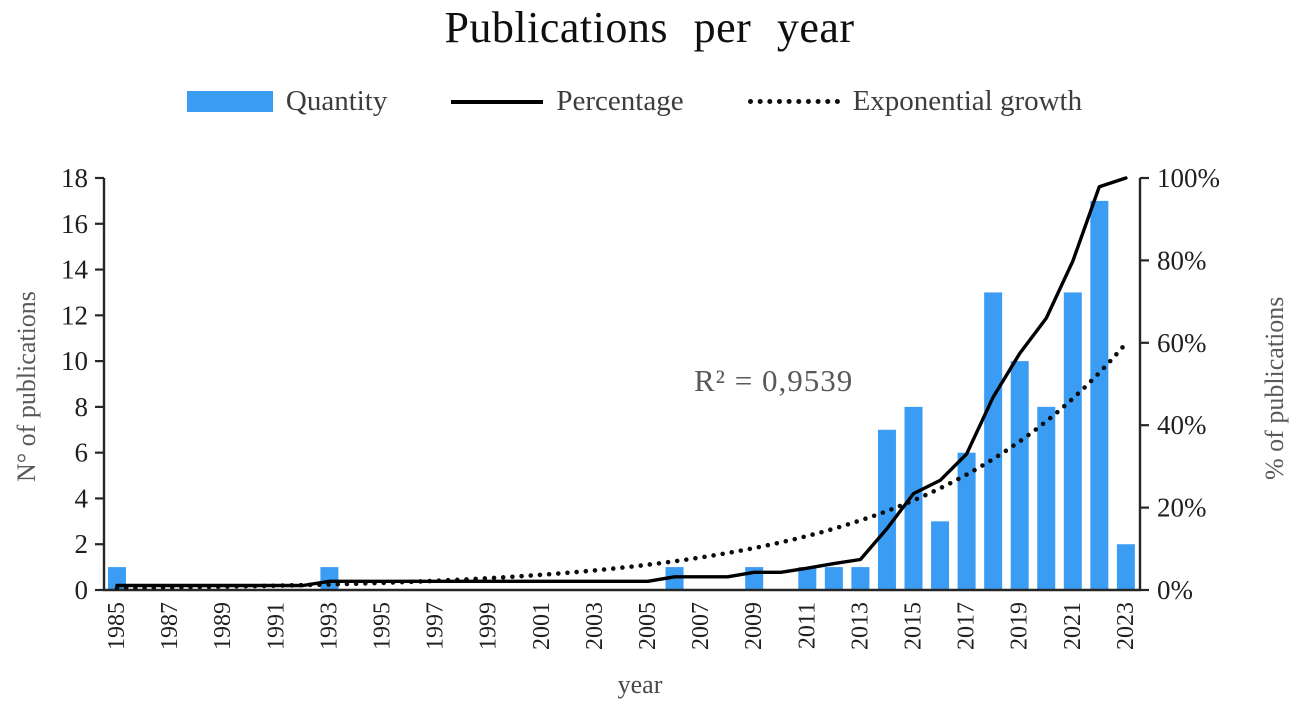 Image resolution: width=1299 pixels, height=710 pixels. I want to click on left-axis-ticks: 0 2 4 6 8 10 12 14 16 18, so click(82, 384).